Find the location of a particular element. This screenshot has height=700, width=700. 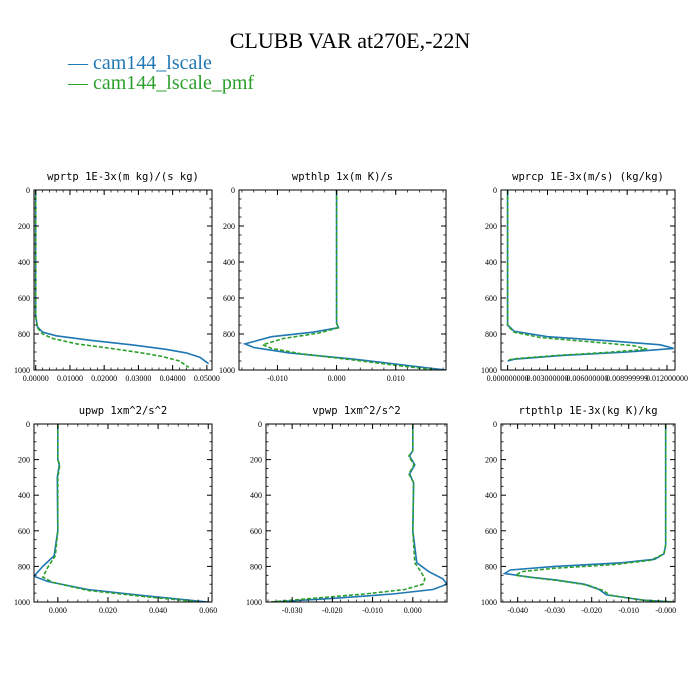

x-tick-label: 0.00000 is located at coordinates (36, 378).